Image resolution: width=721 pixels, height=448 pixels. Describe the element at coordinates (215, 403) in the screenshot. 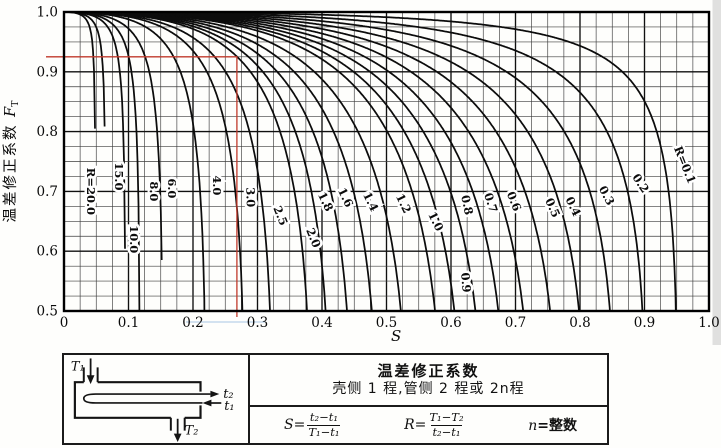

I see `tube-inlet-arrow` at that location.